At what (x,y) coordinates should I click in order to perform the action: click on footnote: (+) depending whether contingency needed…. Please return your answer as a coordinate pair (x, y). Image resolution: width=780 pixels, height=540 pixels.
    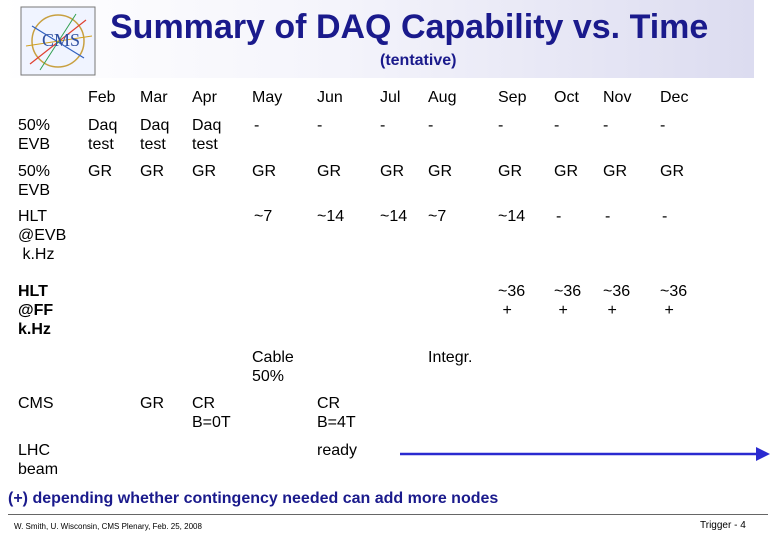
    Looking at the image, I should click on (253, 498).